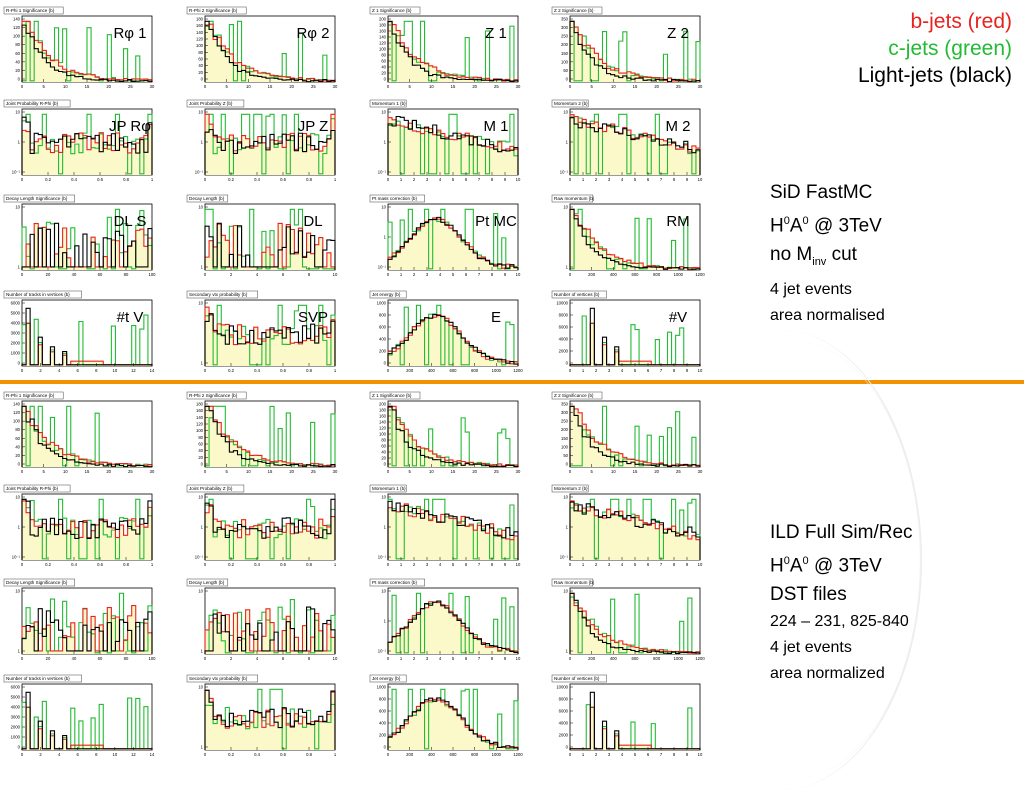  I want to click on x-tick-label: 0.2, so click(231, 179).